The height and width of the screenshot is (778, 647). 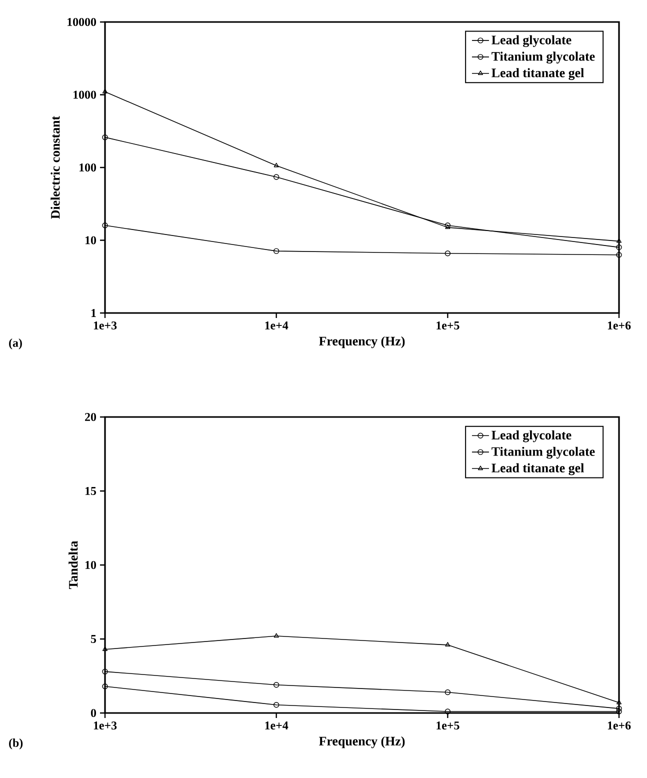 What do you see at coordinates (90, 490) in the screenshot?
I see `y-tick-label: 15` at bounding box center [90, 490].